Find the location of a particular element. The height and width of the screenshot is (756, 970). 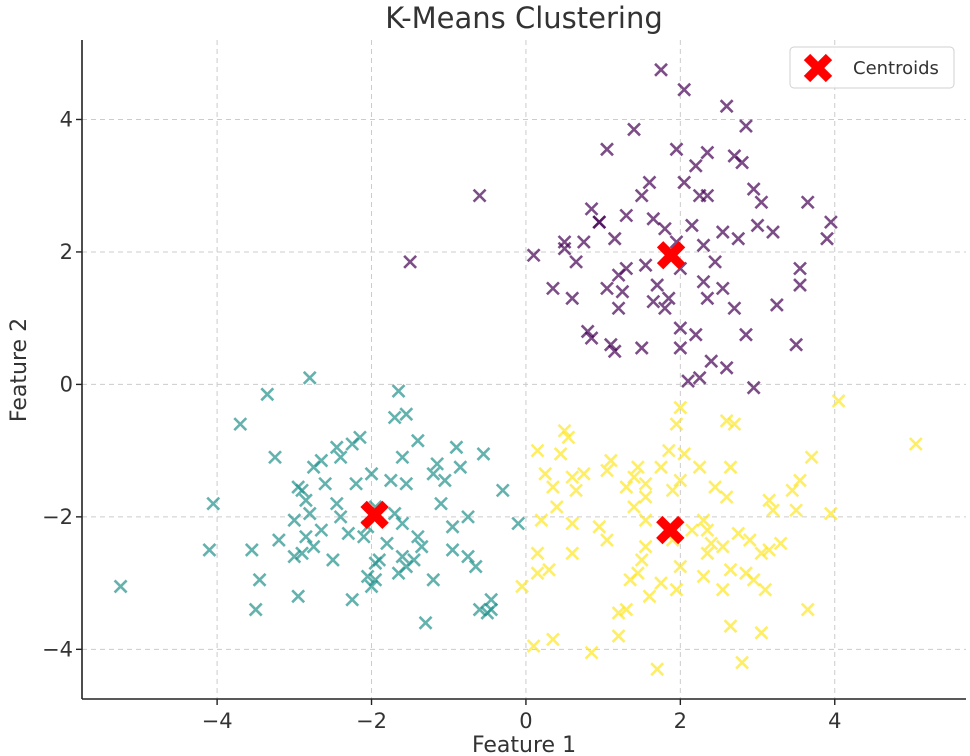

x-tick-label: 0 is located at coordinates (525, 721).